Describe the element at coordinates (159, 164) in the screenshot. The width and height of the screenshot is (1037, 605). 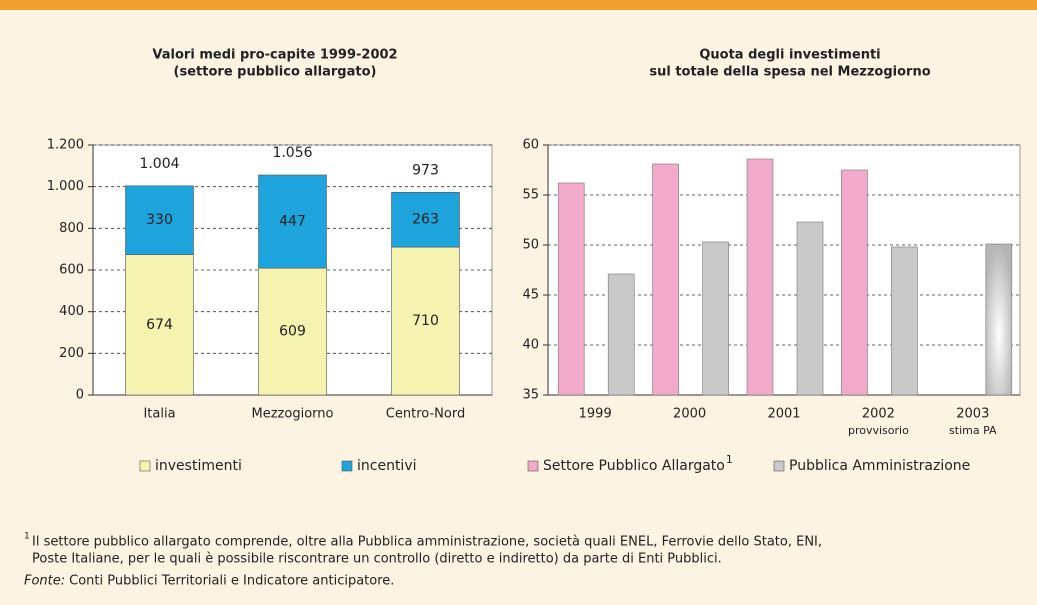
I see `total-label: 1.004` at that location.